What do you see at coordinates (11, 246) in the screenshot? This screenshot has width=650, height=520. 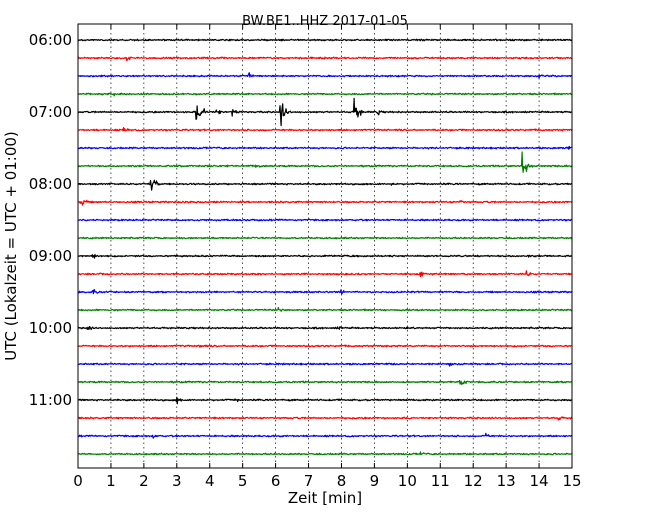 I see `y-axis-label: UTC (Lokalzeit = UTC + 01:00)` at bounding box center [11, 246].